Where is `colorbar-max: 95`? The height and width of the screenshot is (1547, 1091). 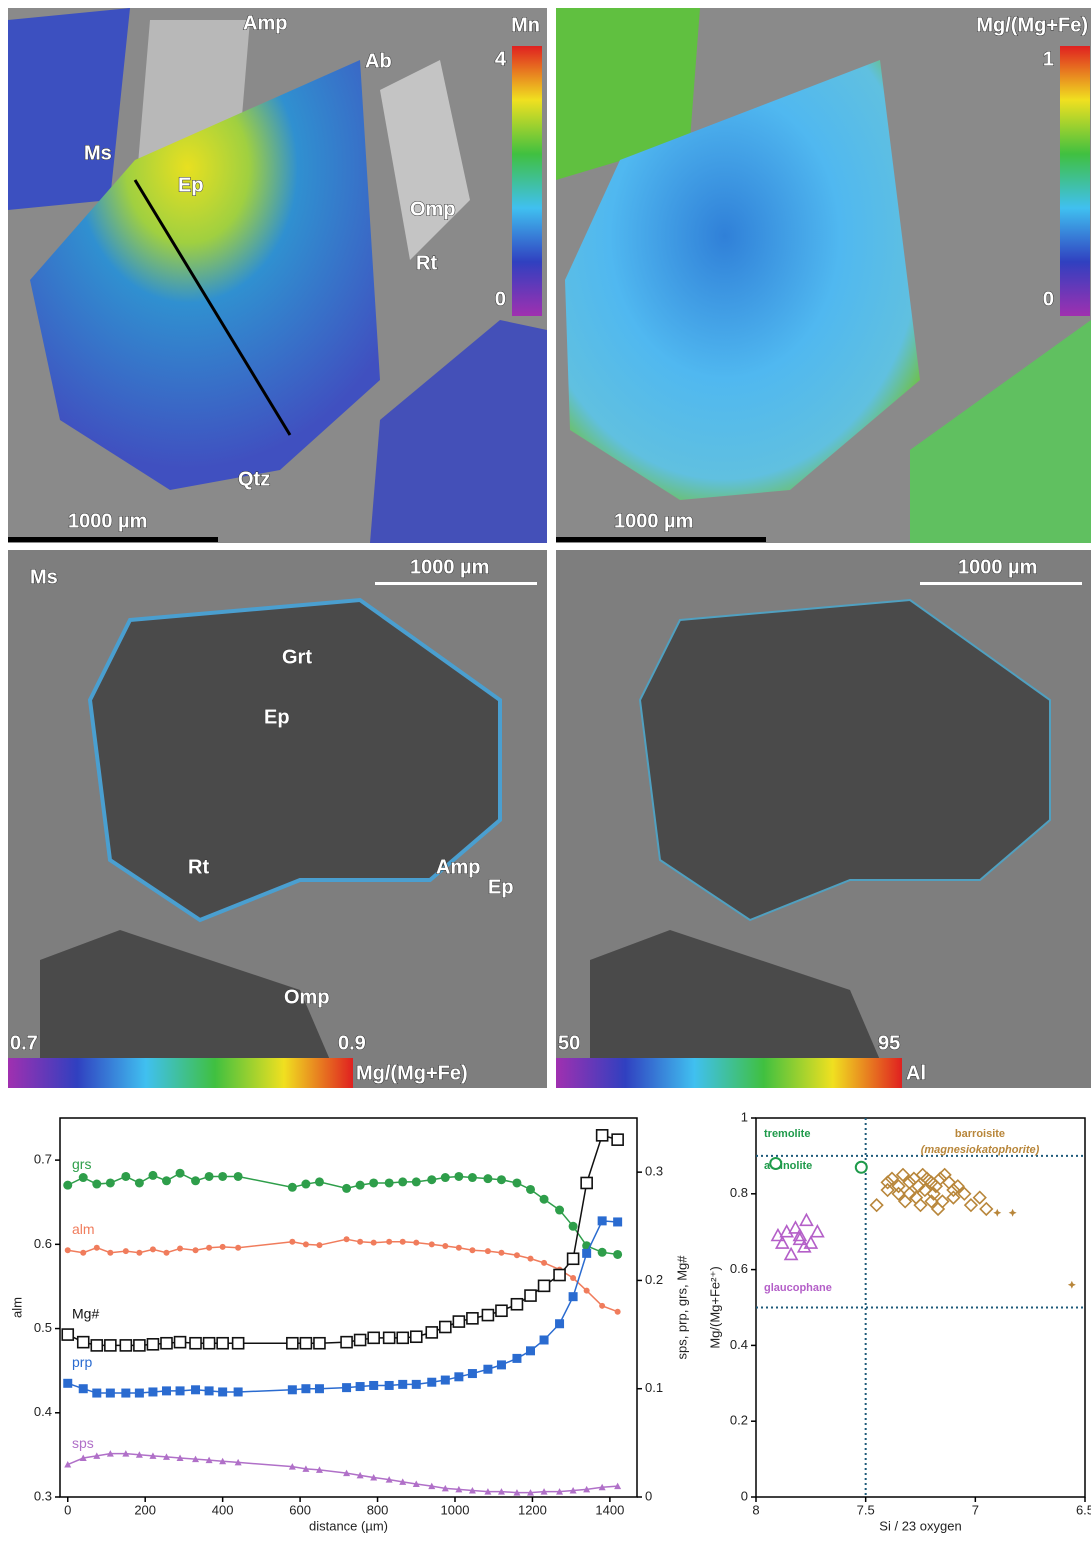 colorbar-max: 95 is located at coordinates (889, 1043).